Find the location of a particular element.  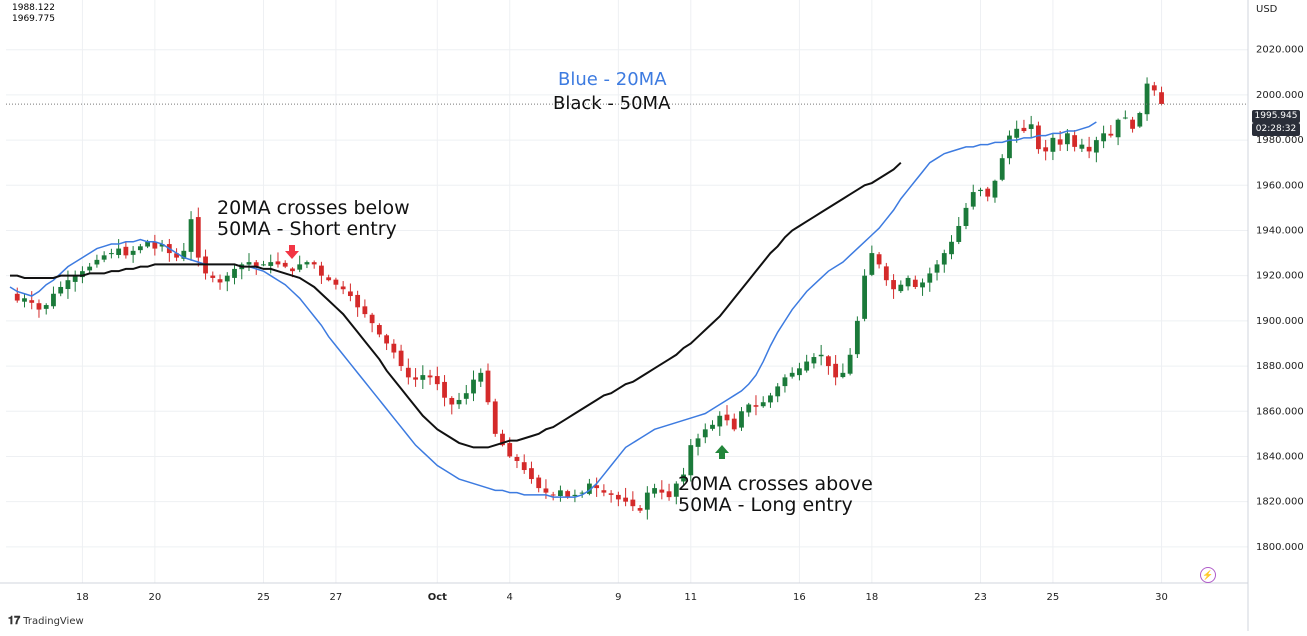

ma20-label: Blue - 20MA is located at coordinates (612, 79).